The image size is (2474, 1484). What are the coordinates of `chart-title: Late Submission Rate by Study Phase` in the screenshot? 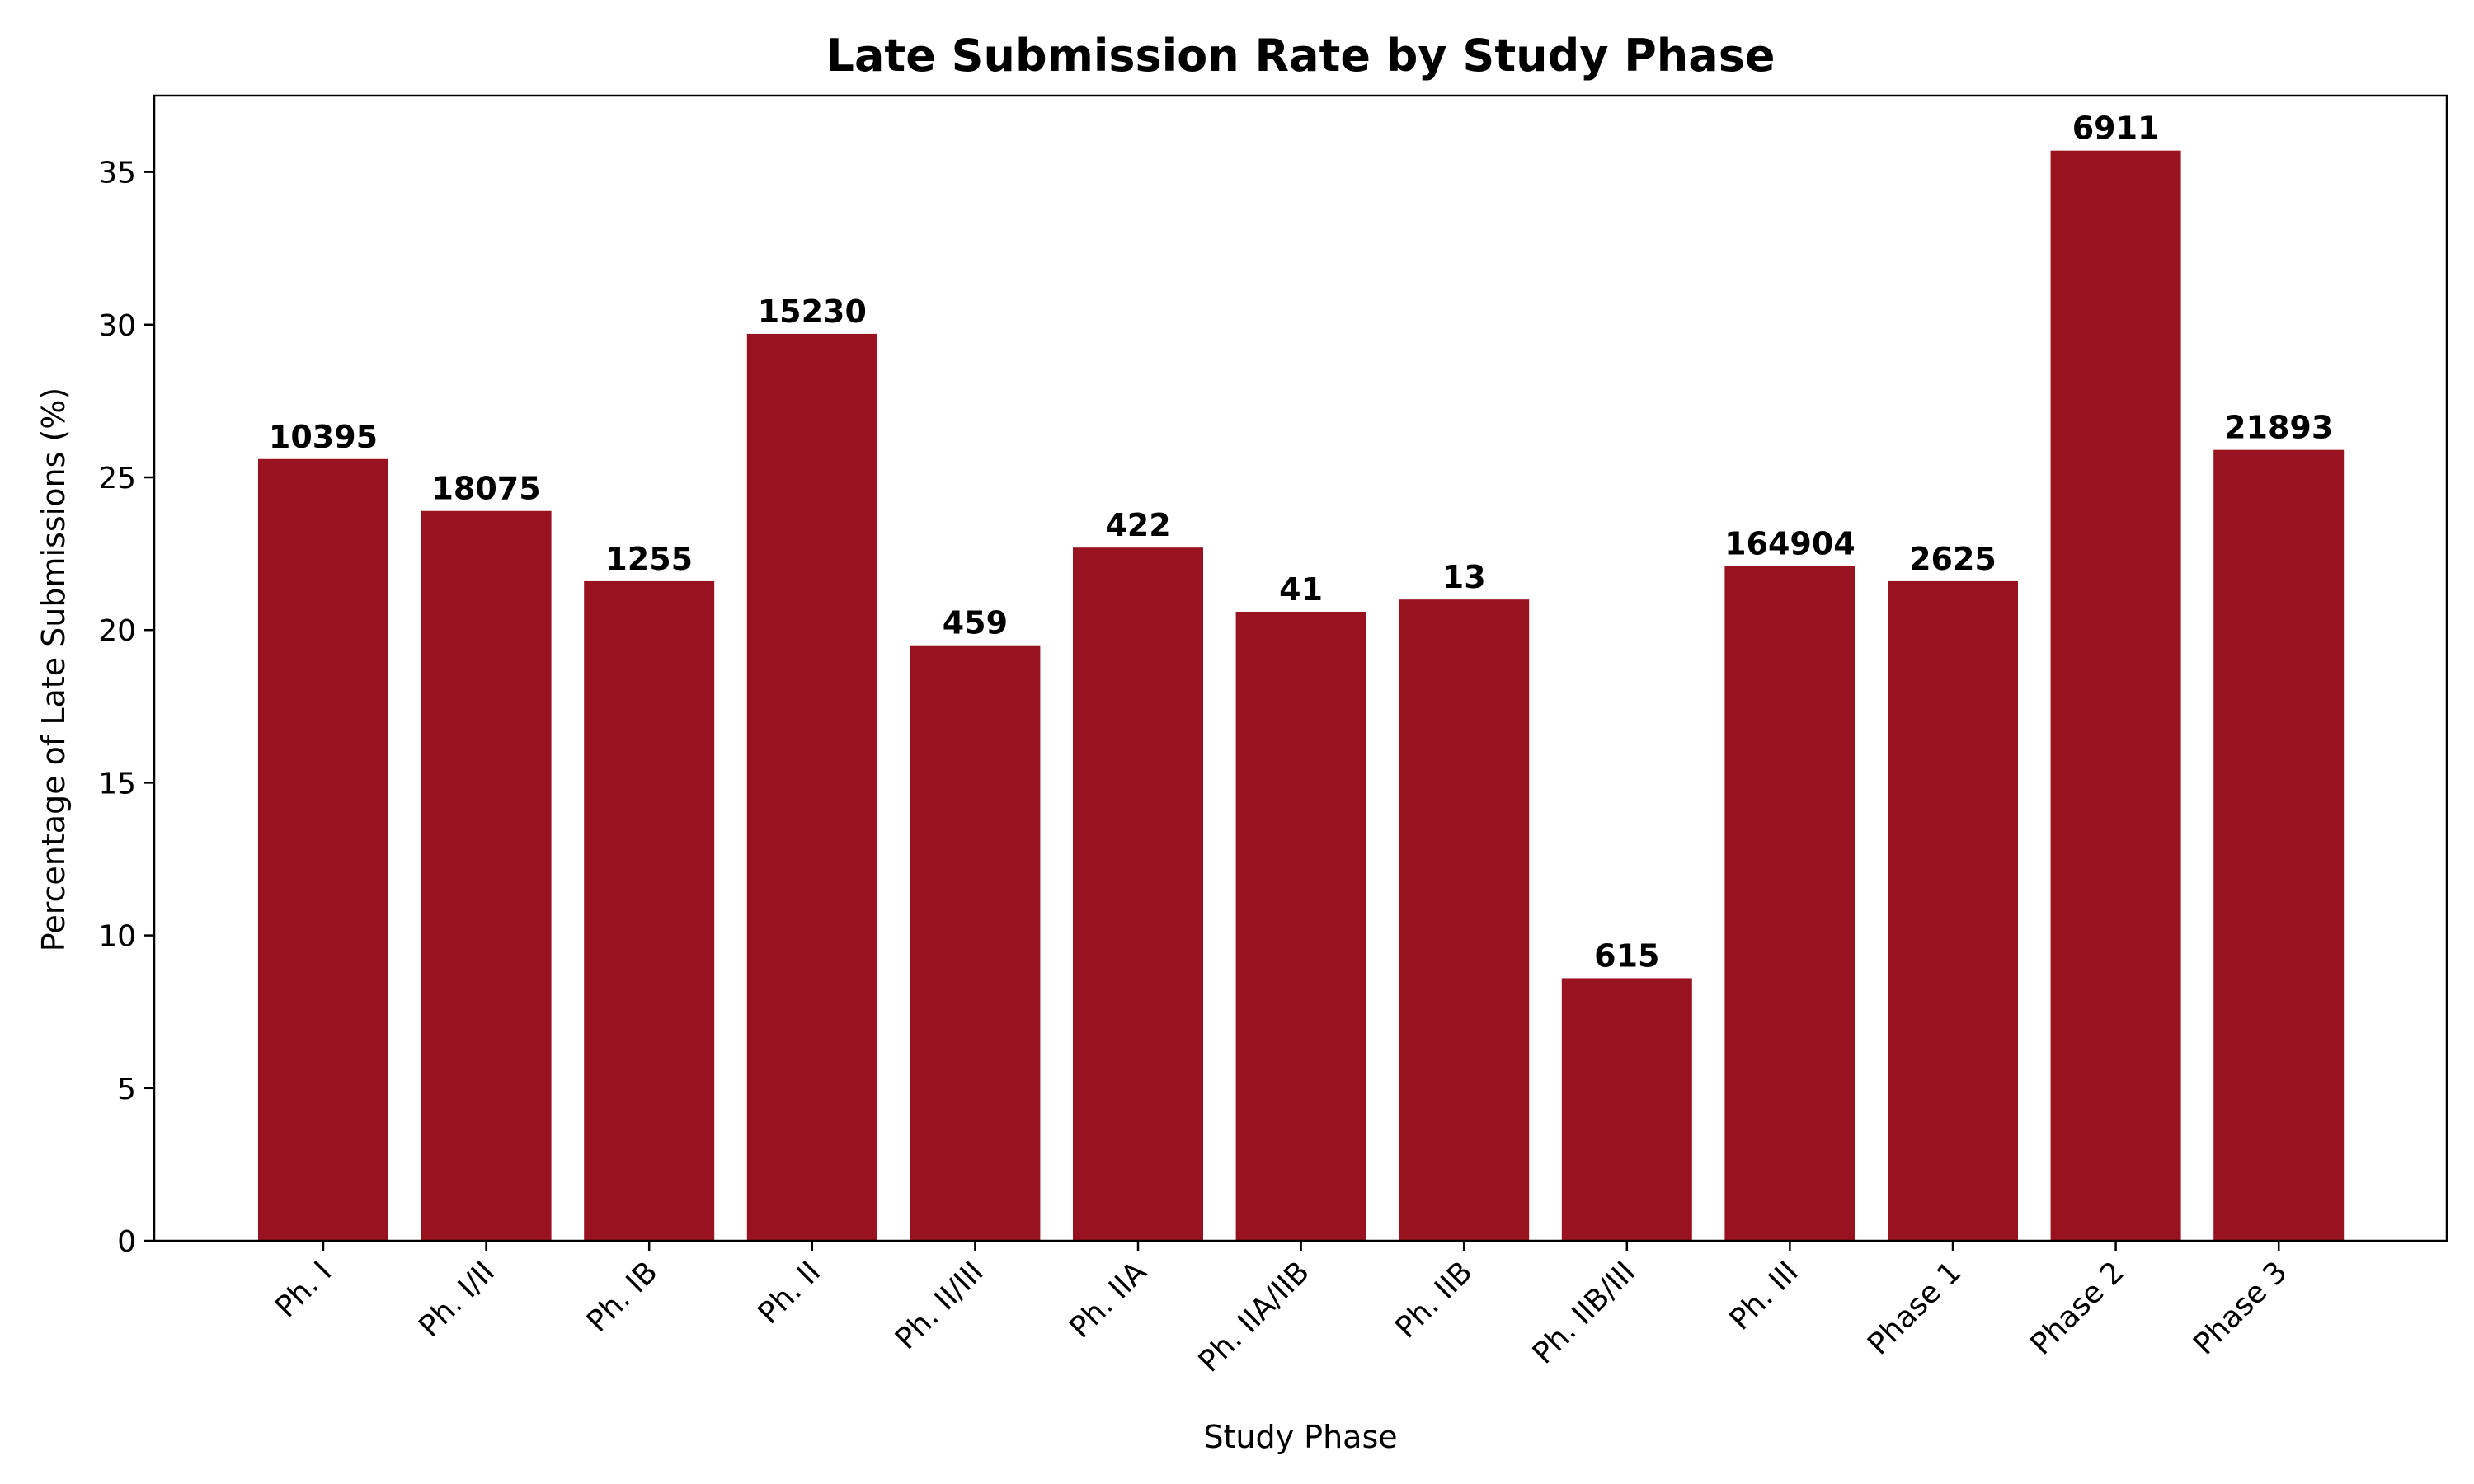 It's located at (1301, 56).